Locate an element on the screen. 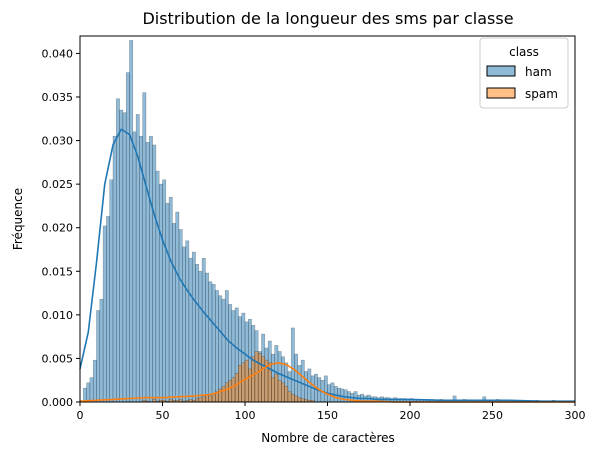 This screenshot has width=598, height=455. y-tick-label: 0.035 is located at coordinates (58, 97).